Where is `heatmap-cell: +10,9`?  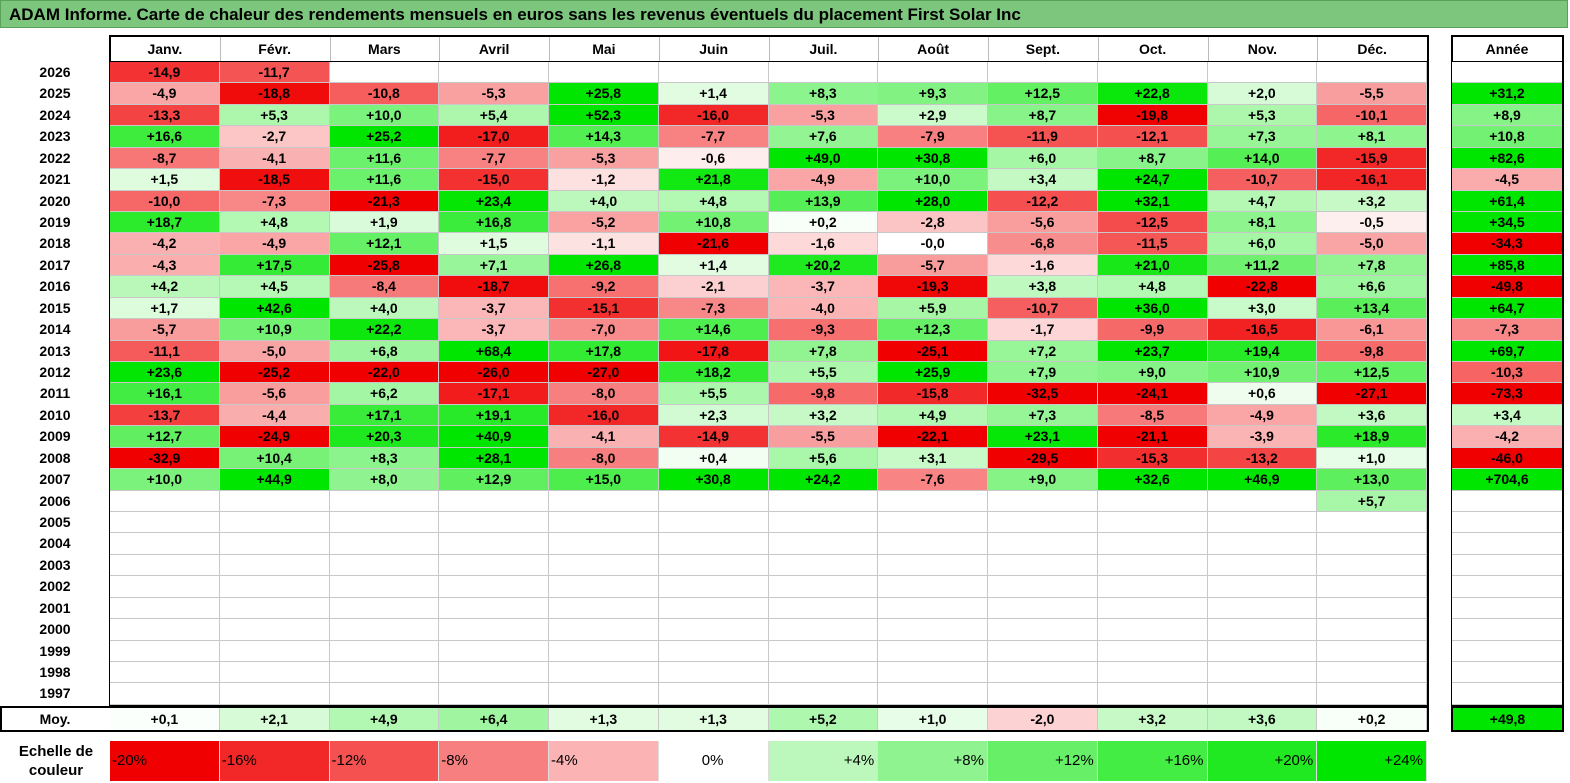 heatmap-cell: +10,9 is located at coordinates (1262, 373).